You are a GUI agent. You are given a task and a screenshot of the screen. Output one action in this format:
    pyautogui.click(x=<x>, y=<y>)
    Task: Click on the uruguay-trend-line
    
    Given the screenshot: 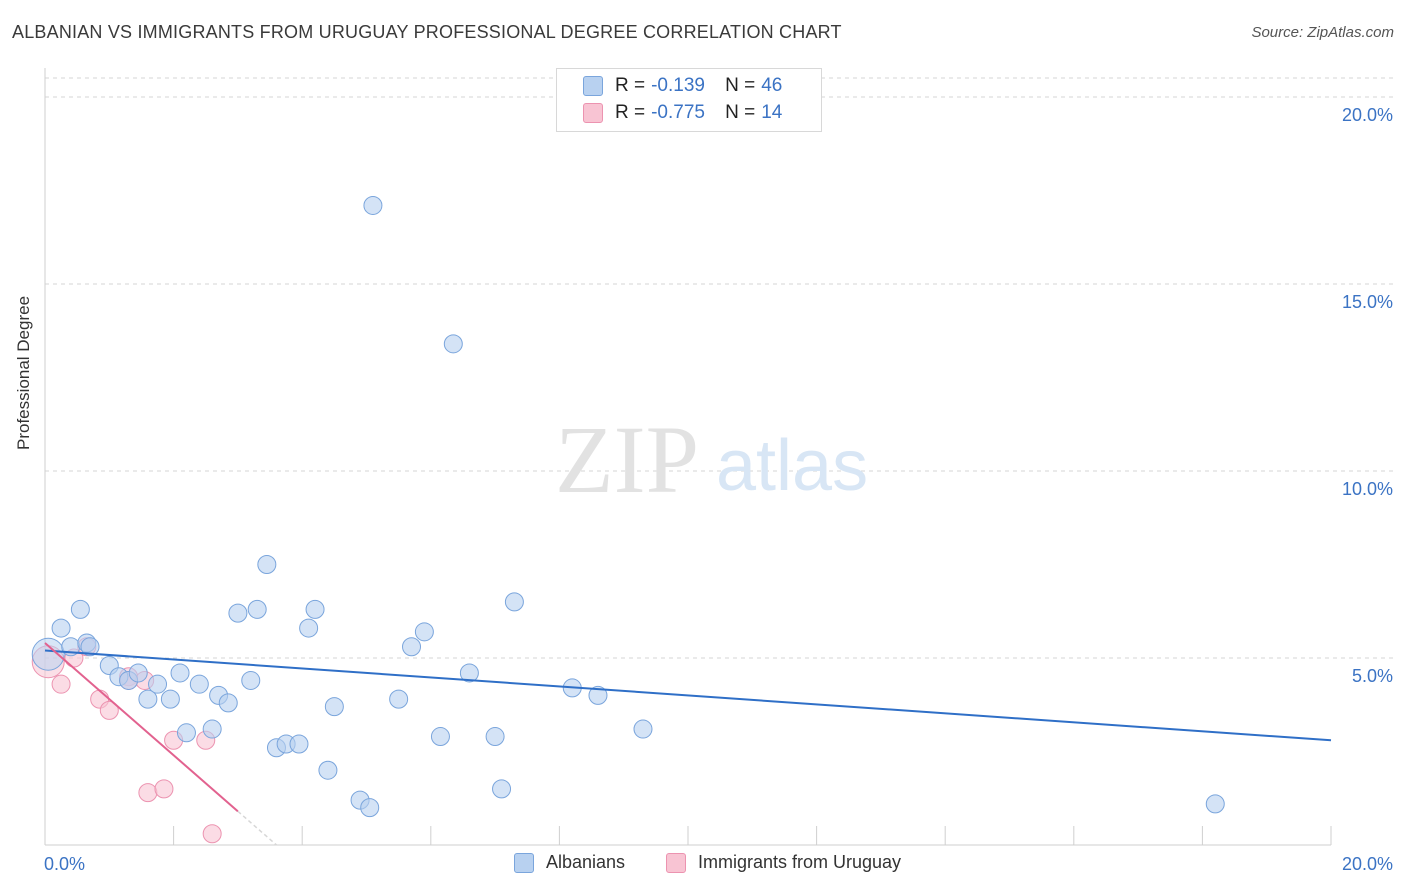 What is the action you would take?
    pyautogui.click(x=141, y=727)
    